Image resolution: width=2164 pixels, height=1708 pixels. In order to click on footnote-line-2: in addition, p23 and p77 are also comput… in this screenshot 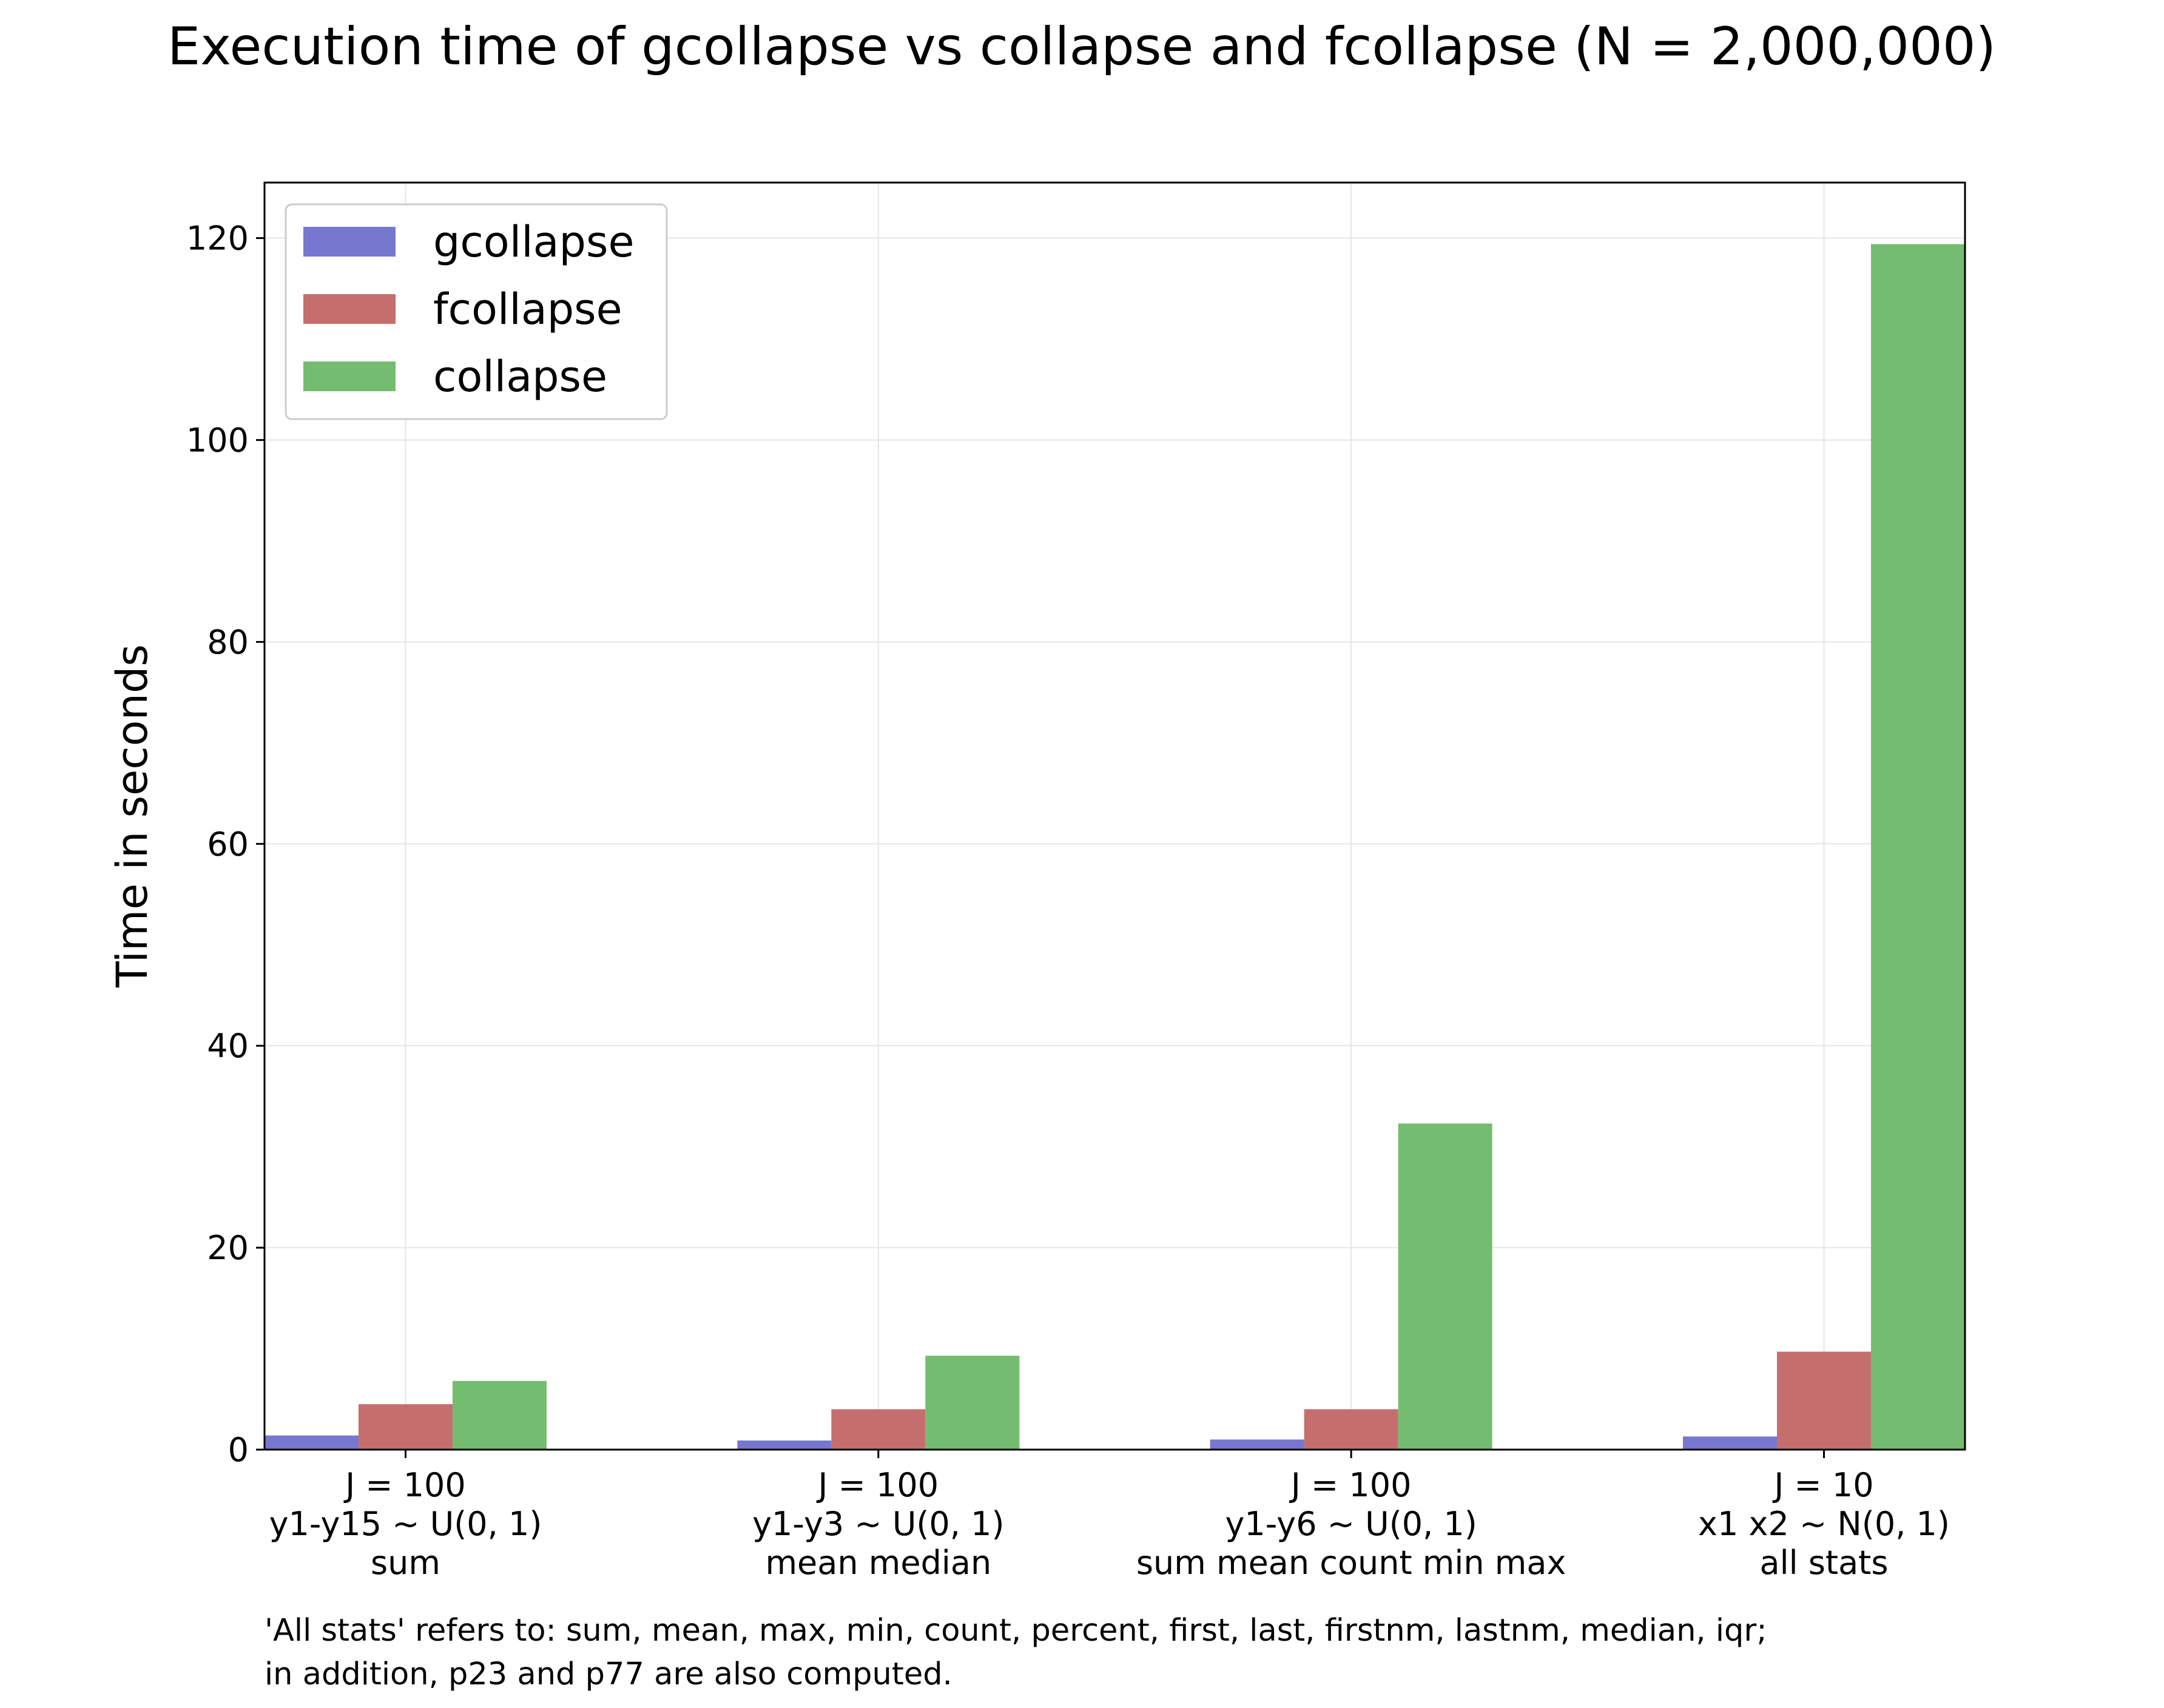, I will do `click(608, 1674)`.